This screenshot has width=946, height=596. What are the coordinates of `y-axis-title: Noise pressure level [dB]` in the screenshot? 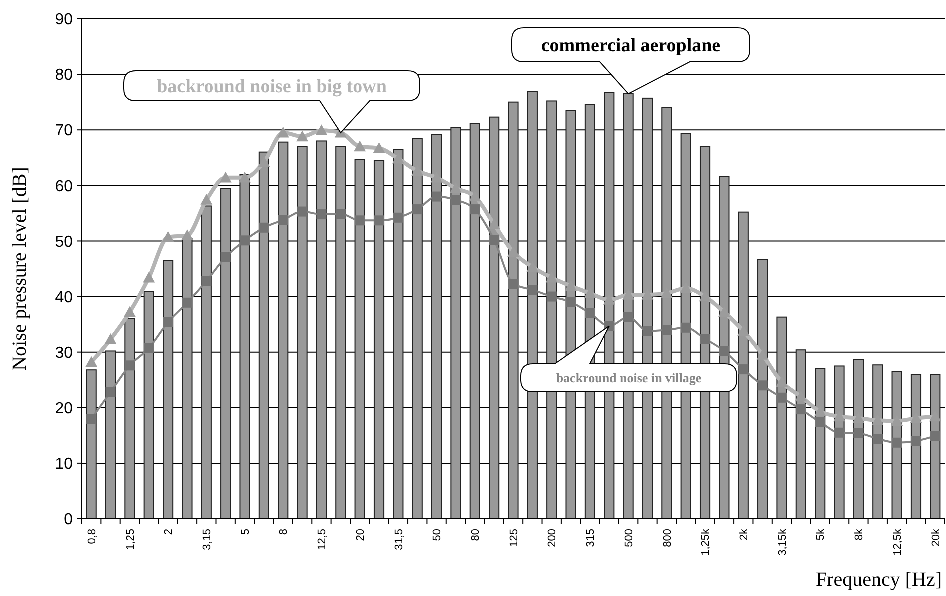 It's located at (20, 269).